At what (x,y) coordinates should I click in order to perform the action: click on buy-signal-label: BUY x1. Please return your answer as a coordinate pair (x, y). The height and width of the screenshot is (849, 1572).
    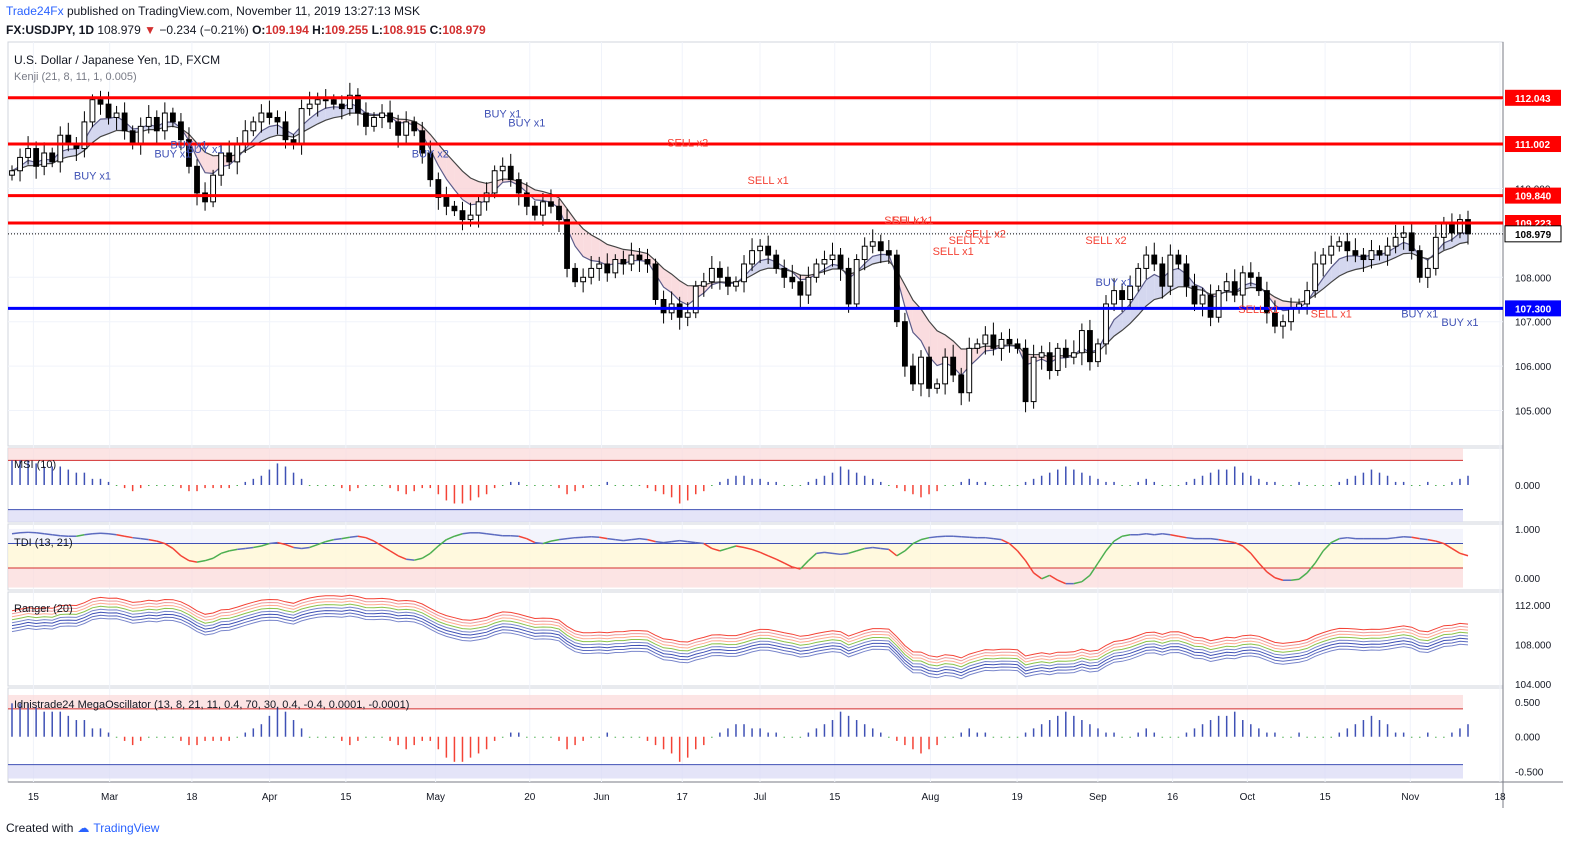
    Looking at the image, I should click on (526, 123).